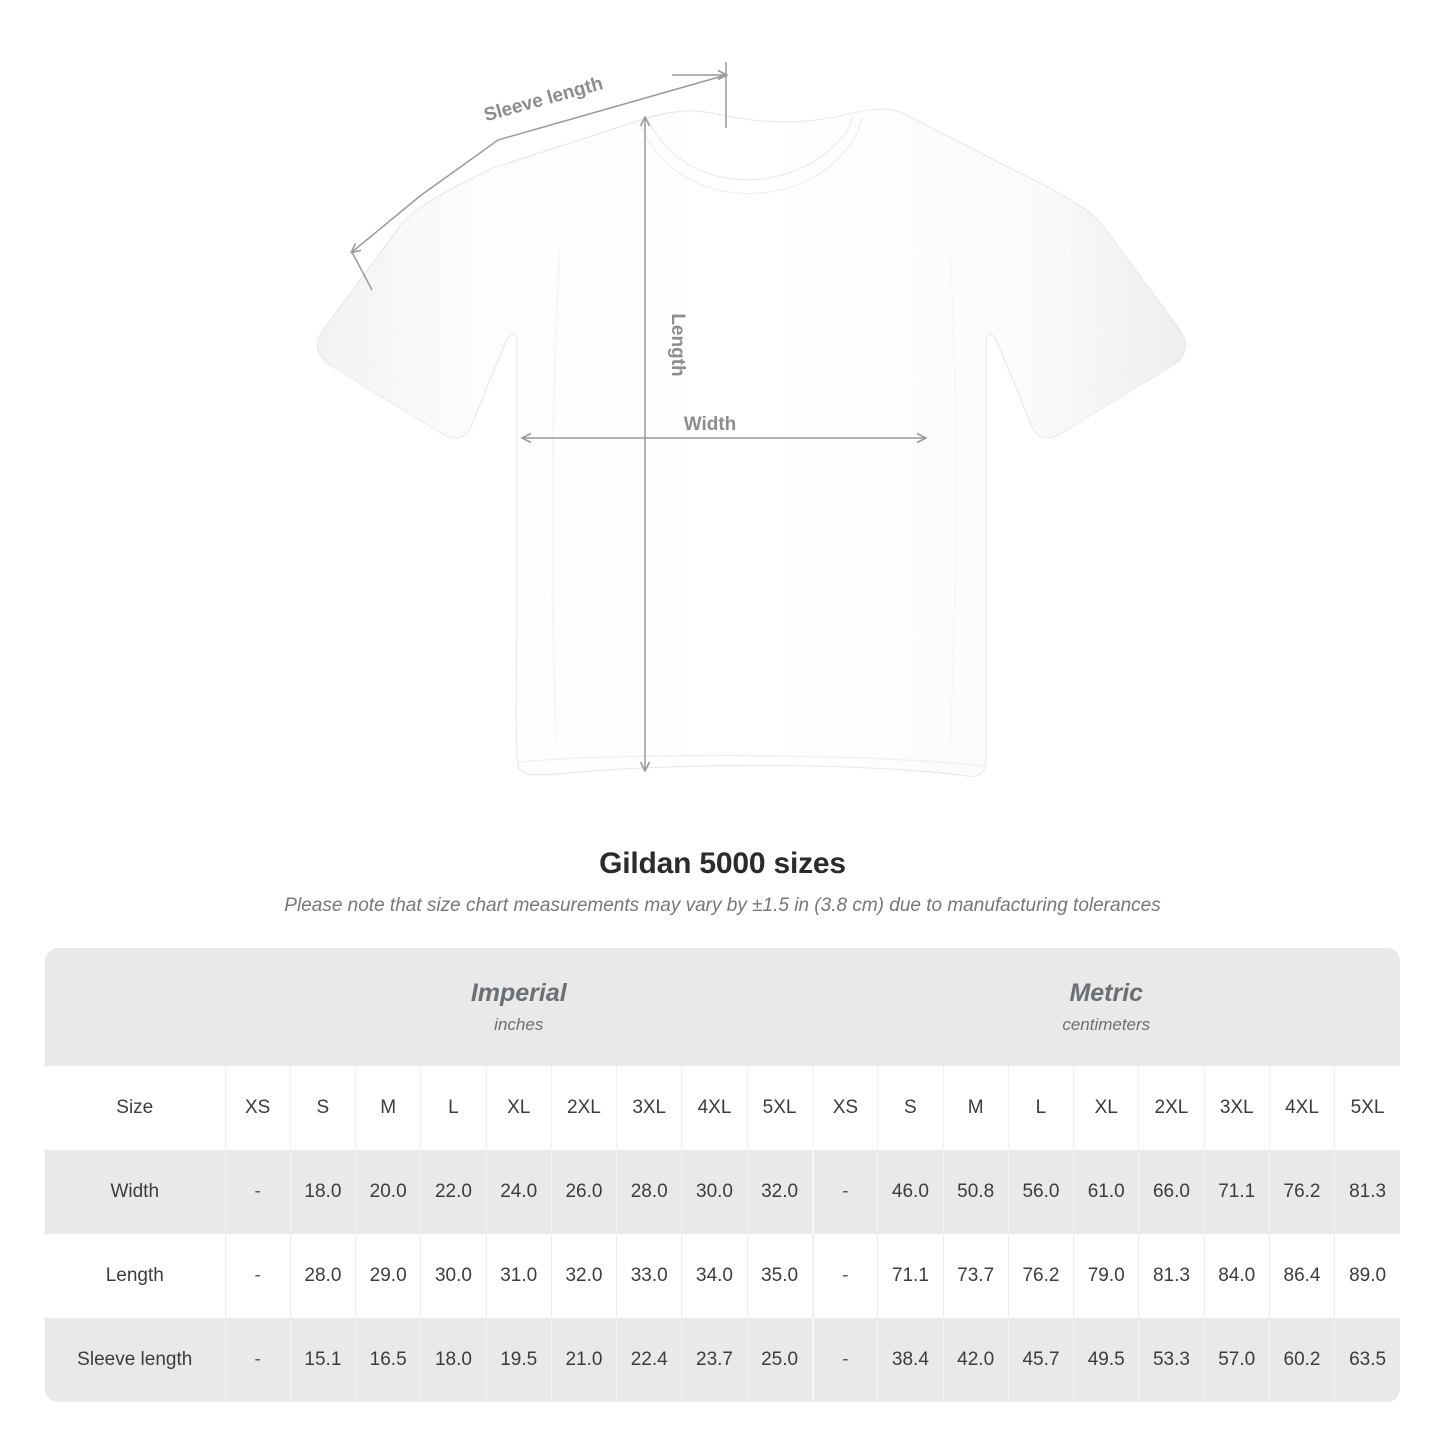  I want to click on row-label: Sleeve length, so click(135, 1359).